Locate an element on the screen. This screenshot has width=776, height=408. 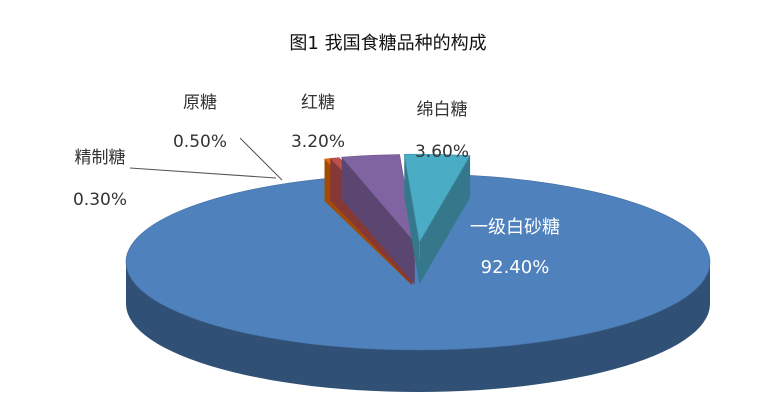
slice-value: 3.20% is located at coordinates (318, 142).